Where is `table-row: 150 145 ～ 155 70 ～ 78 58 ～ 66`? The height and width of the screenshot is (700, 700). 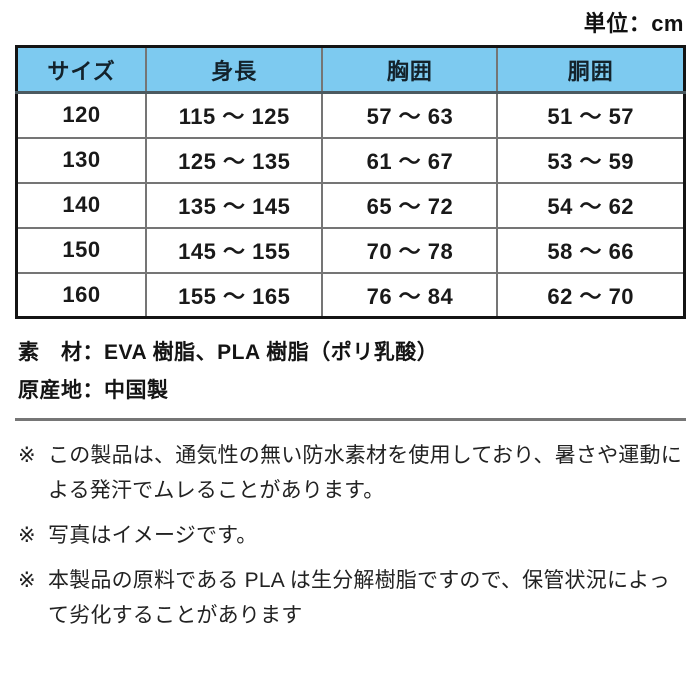 table-row: 150 145 ～ 155 70 ～ 78 58 ～ 66 is located at coordinates (350, 250).